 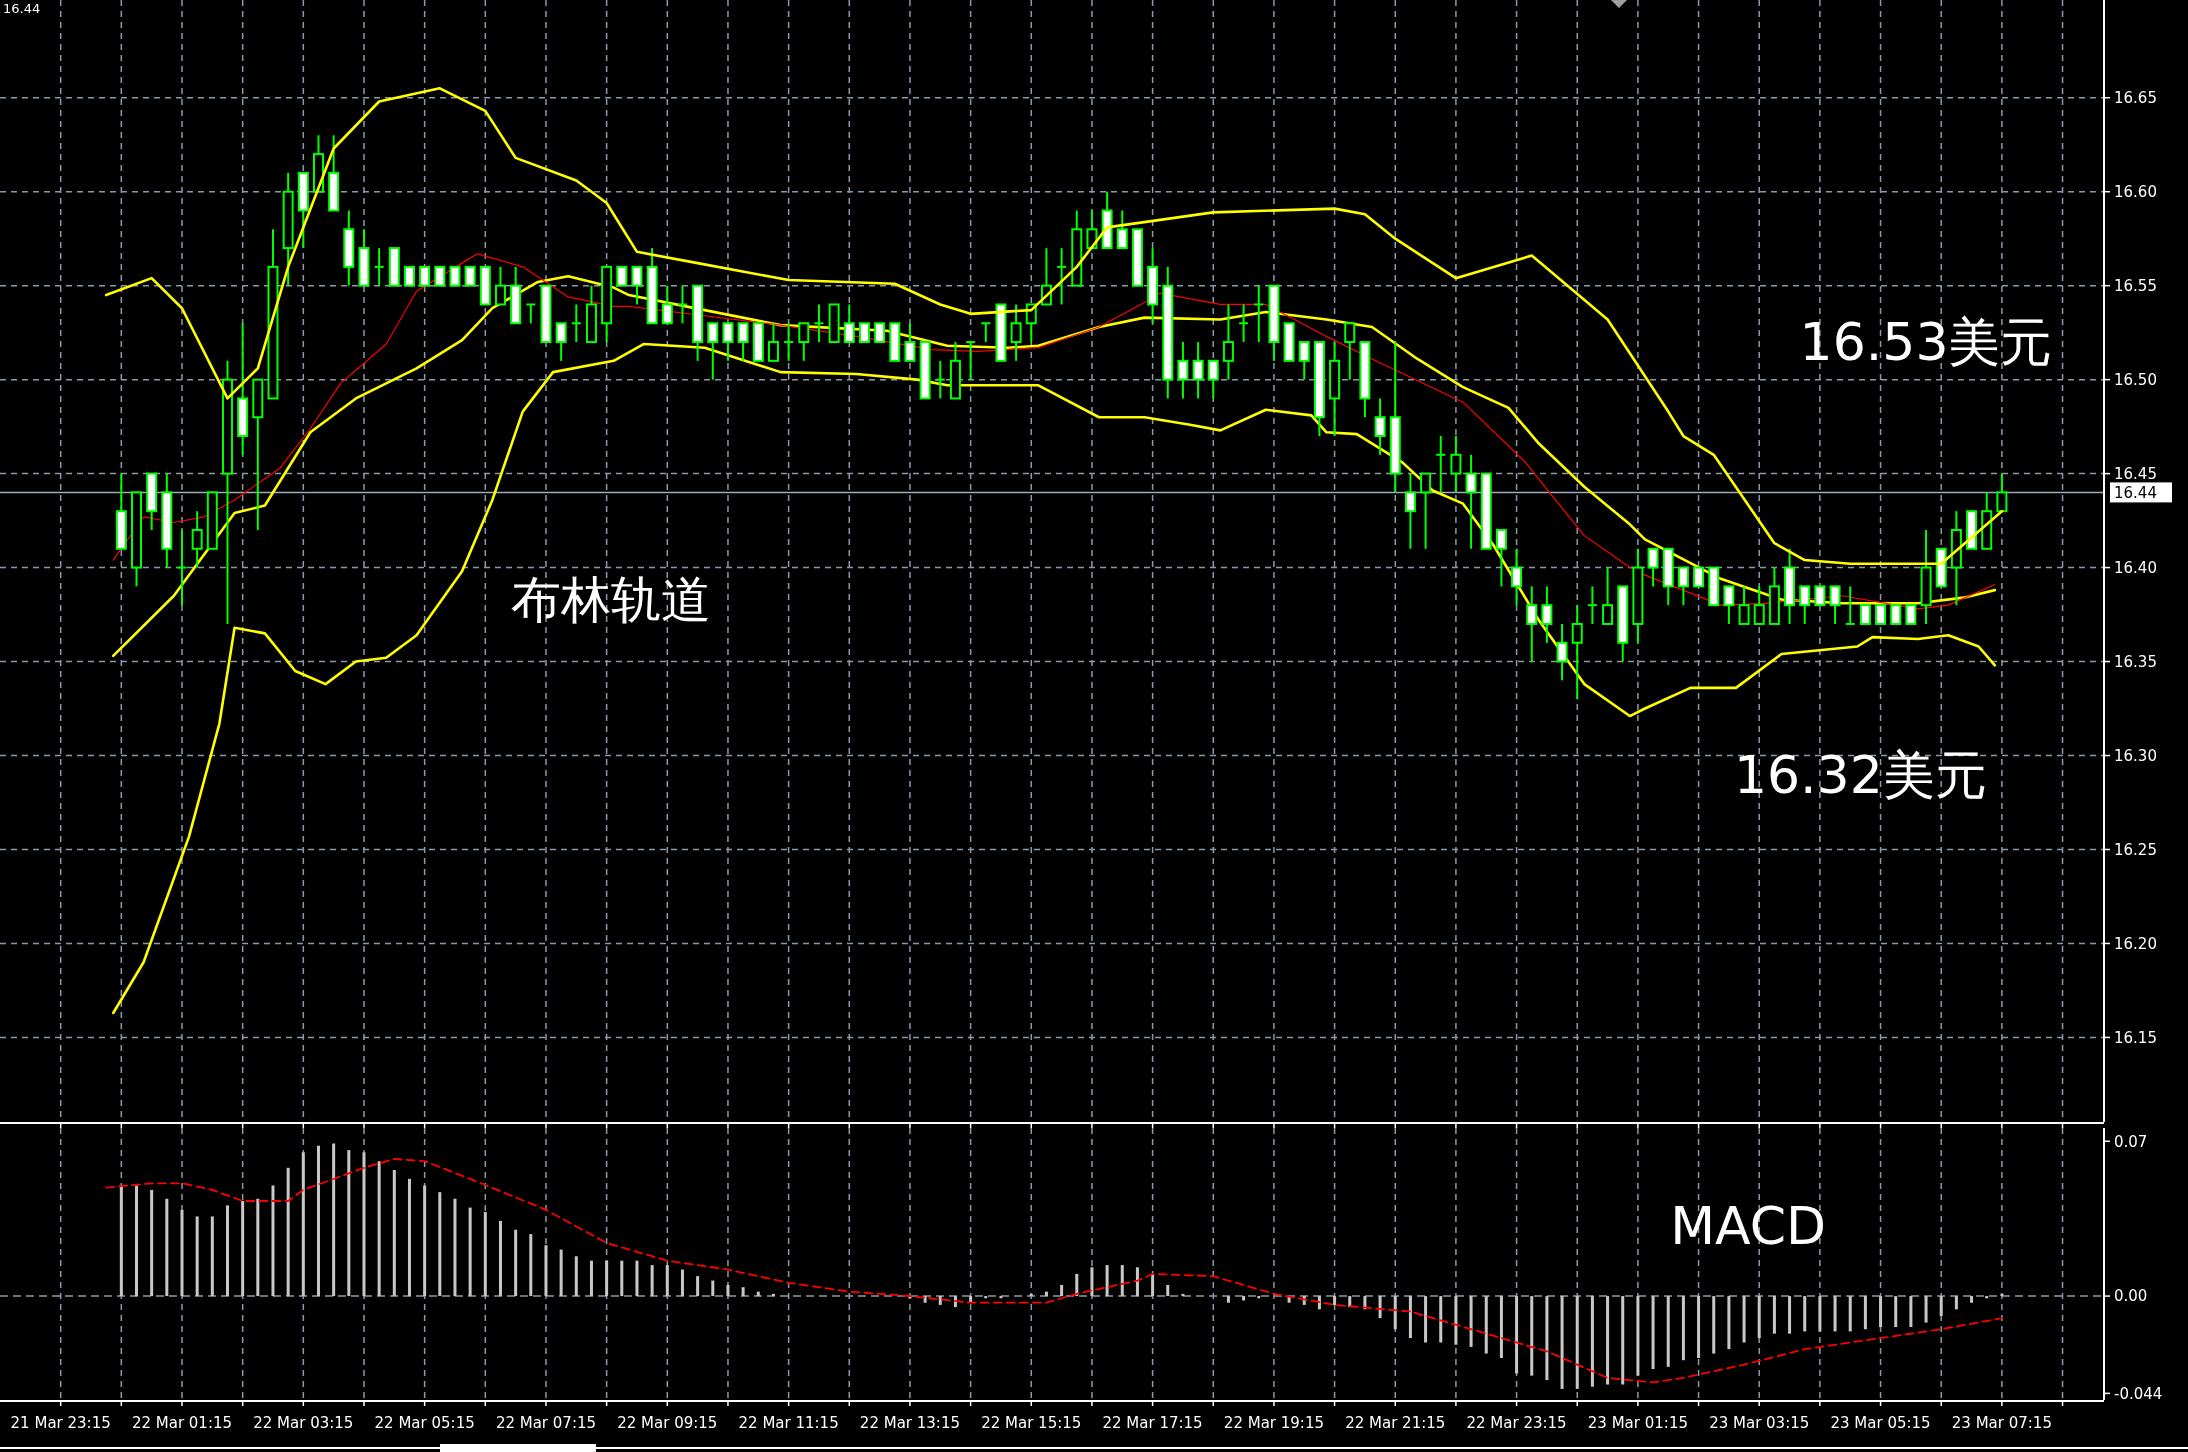 What do you see at coordinates (2135, 285) in the screenshot?
I see `y-tick-label: 16.55` at bounding box center [2135, 285].